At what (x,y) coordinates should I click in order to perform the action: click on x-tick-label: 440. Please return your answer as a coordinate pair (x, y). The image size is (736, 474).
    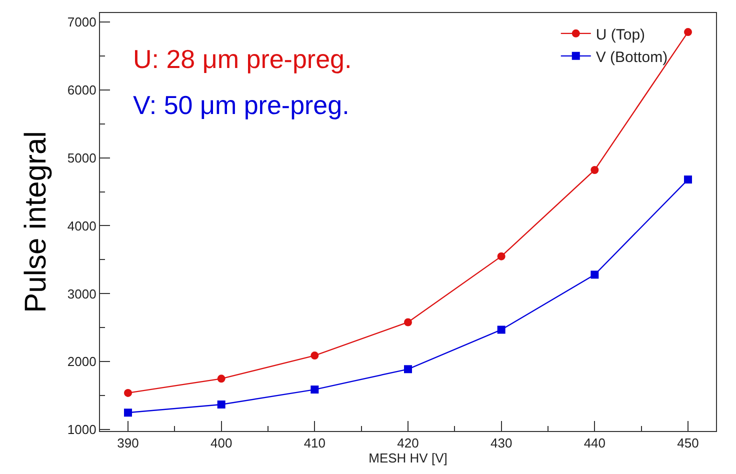
    Looking at the image, I should click on (595, 443).